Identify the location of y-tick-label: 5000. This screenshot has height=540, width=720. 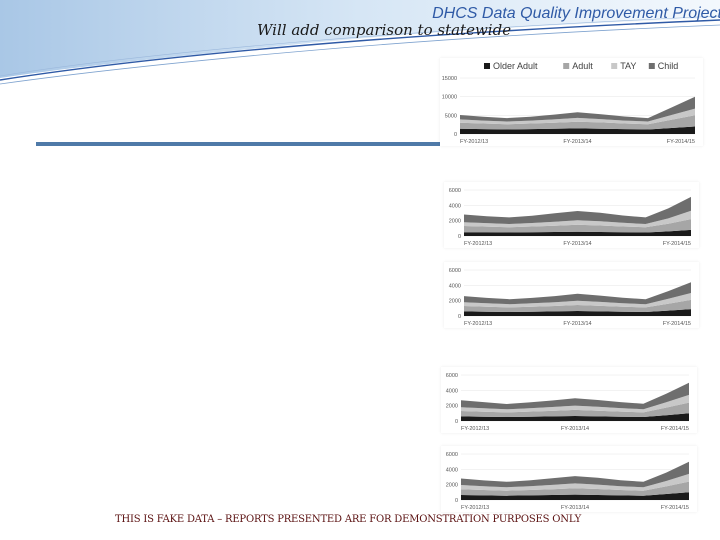
(451, 116).